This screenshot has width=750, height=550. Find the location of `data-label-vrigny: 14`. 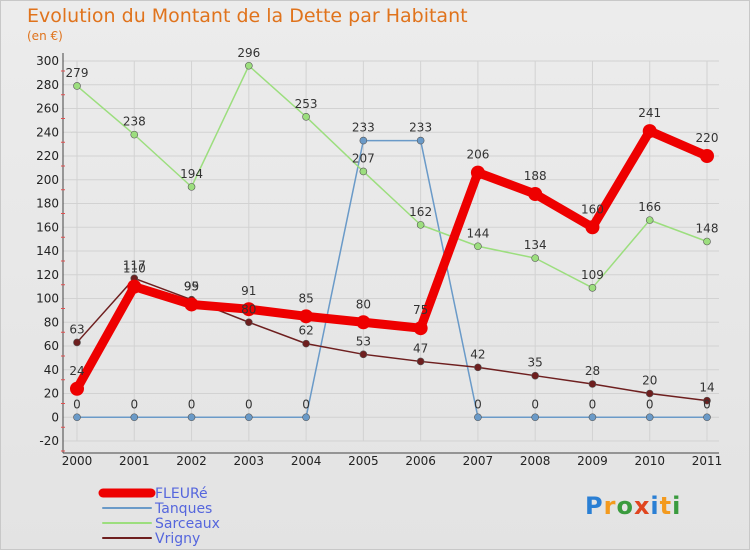

data-label-vrigny: 14 is located at coordinates (706, 388).